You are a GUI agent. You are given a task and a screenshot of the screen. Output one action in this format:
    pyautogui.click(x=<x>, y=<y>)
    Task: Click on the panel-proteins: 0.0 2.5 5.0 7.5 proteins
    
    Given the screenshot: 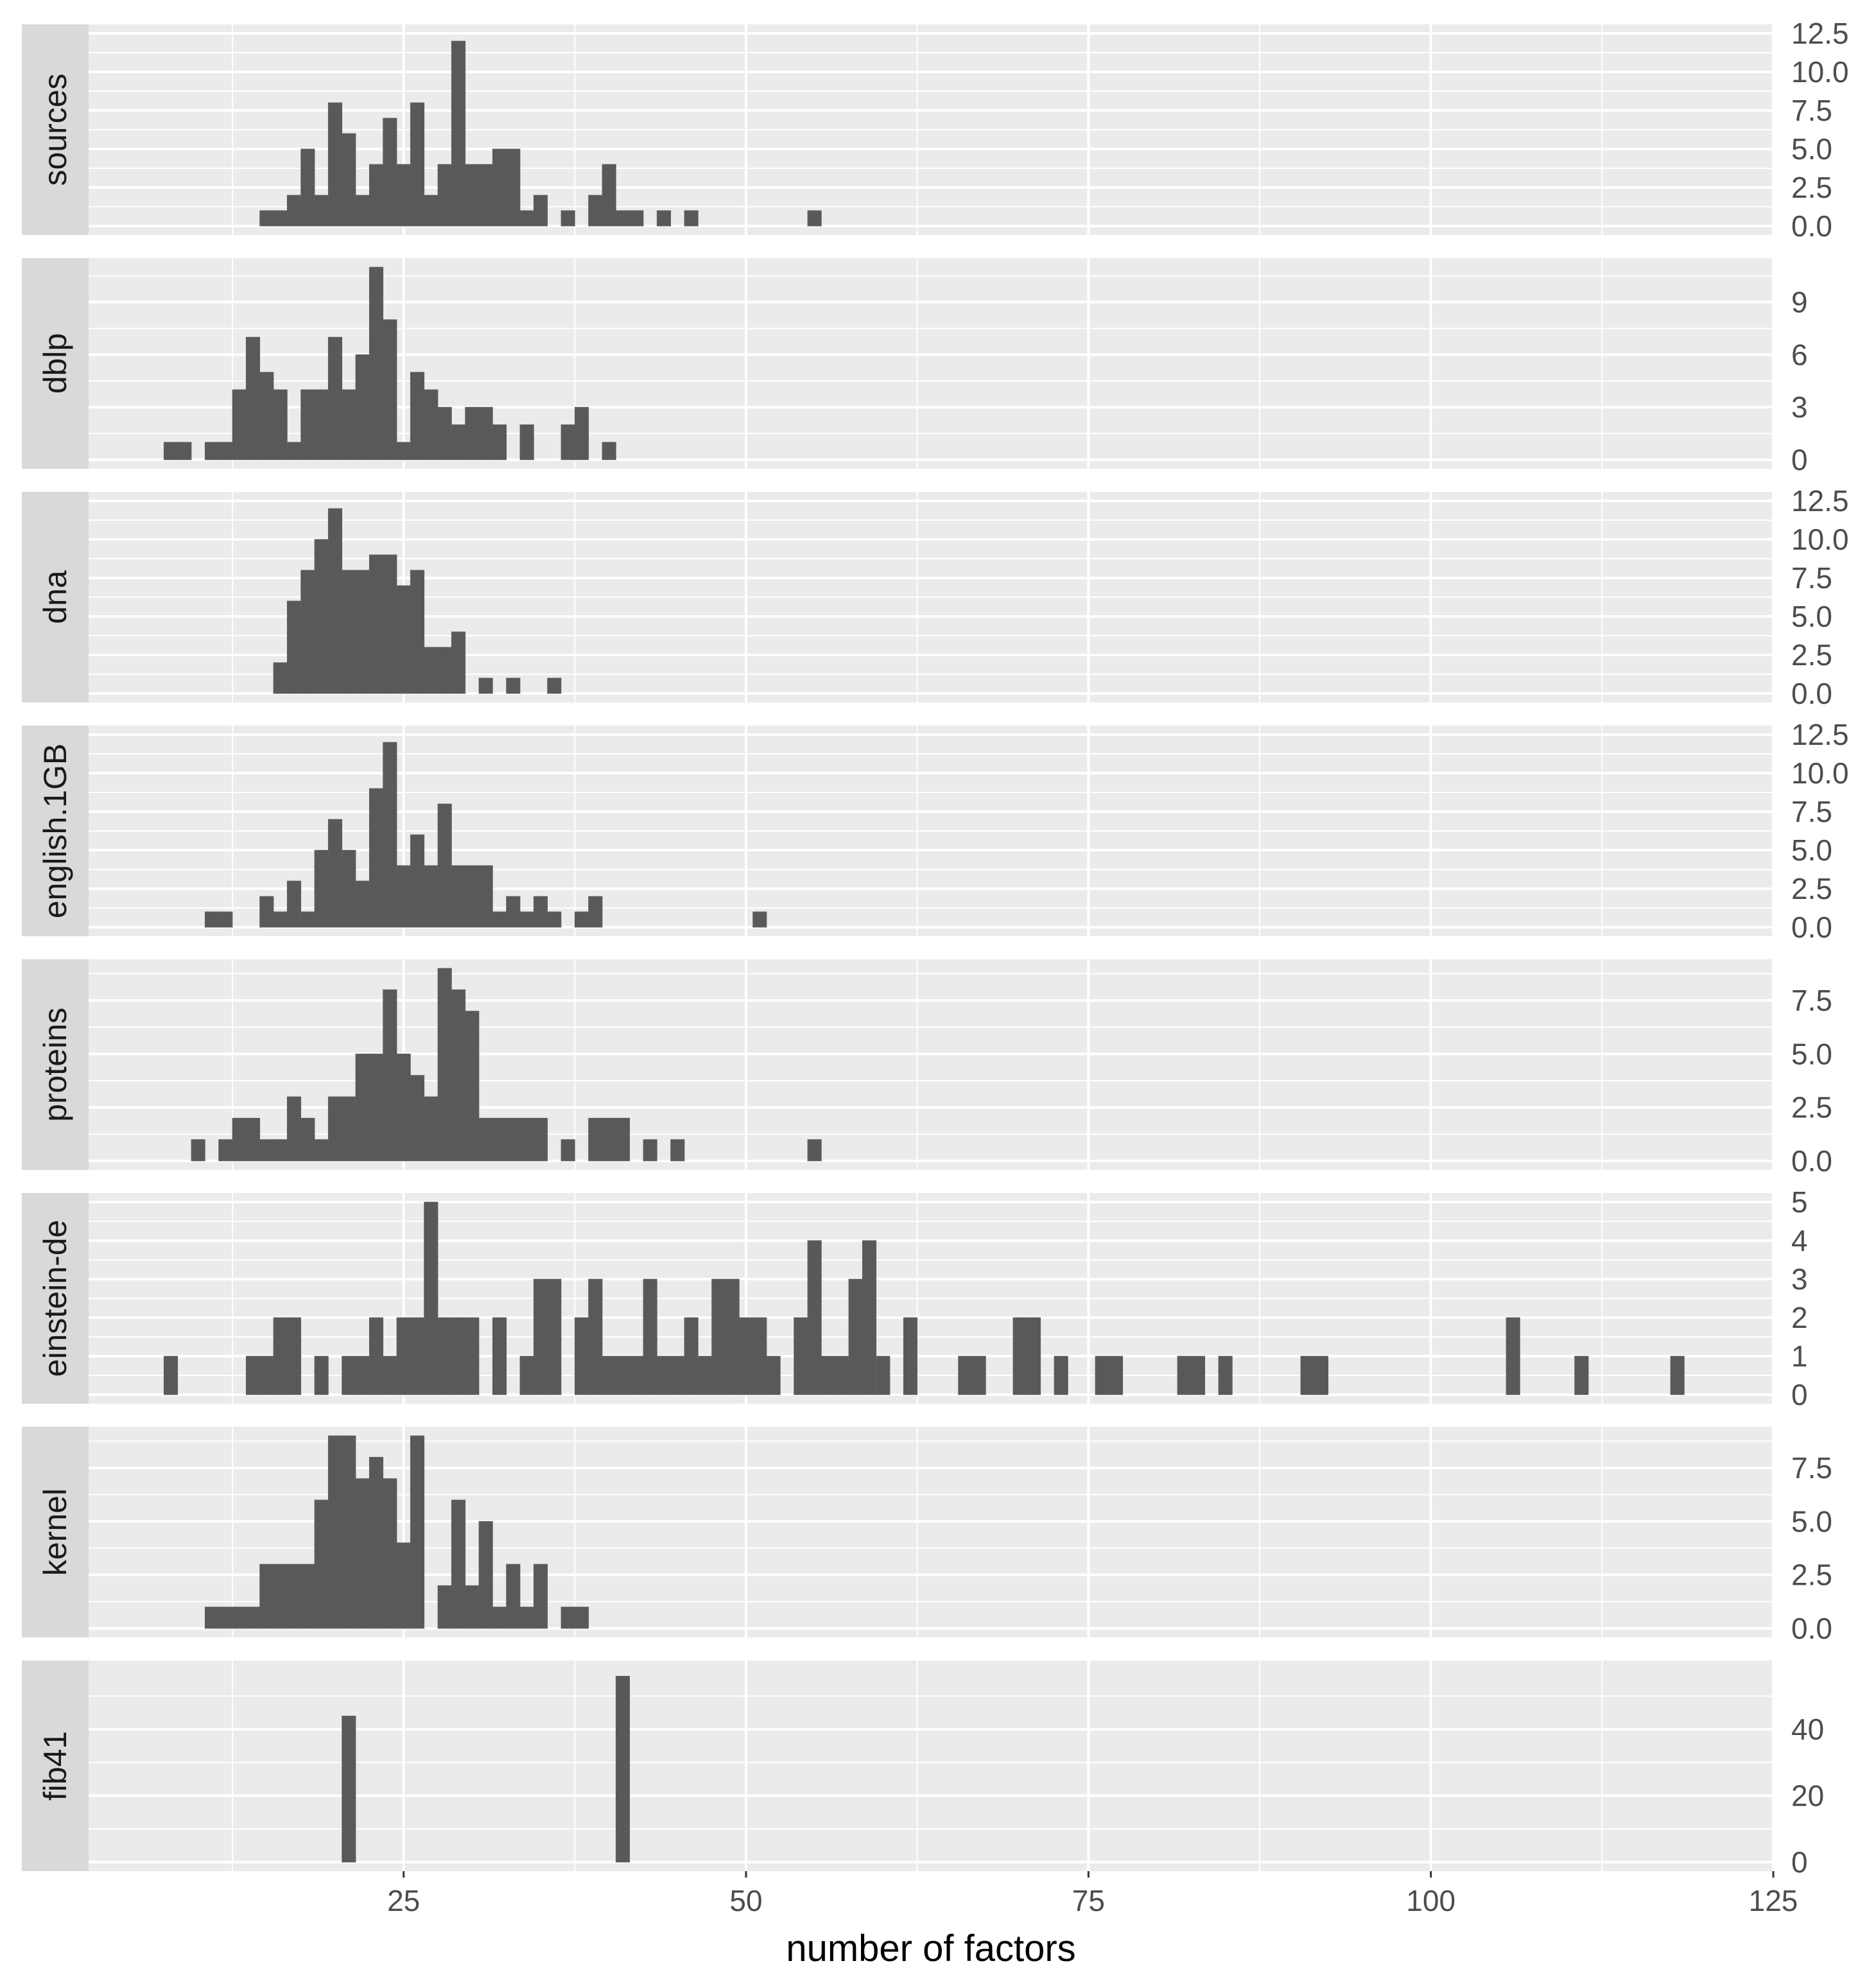 What is the action you would take?
    pyautogui.click(x=927, y=1068)
    